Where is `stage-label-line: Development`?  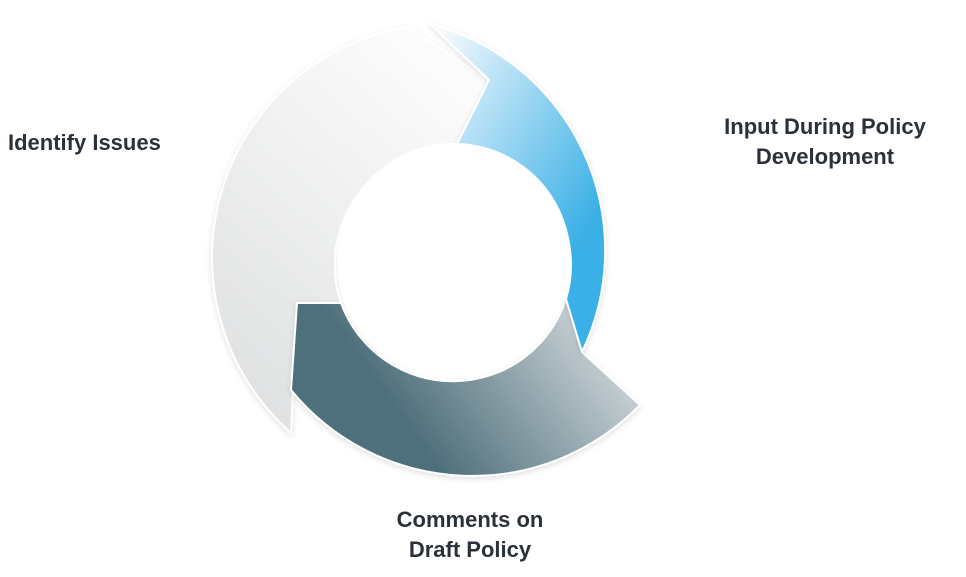 stage-label-line: Development is located at coordinates (825, 156).